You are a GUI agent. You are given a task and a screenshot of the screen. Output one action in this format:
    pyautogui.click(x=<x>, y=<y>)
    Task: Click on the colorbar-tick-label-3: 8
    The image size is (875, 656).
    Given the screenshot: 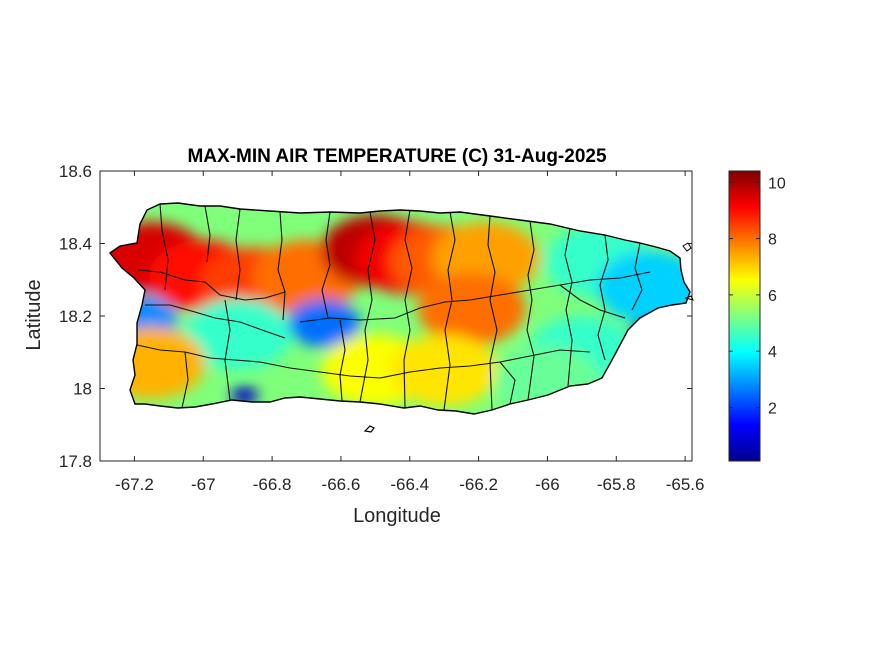 What is the action you would take?
    pyautogui.click(x=772, y=240)
    